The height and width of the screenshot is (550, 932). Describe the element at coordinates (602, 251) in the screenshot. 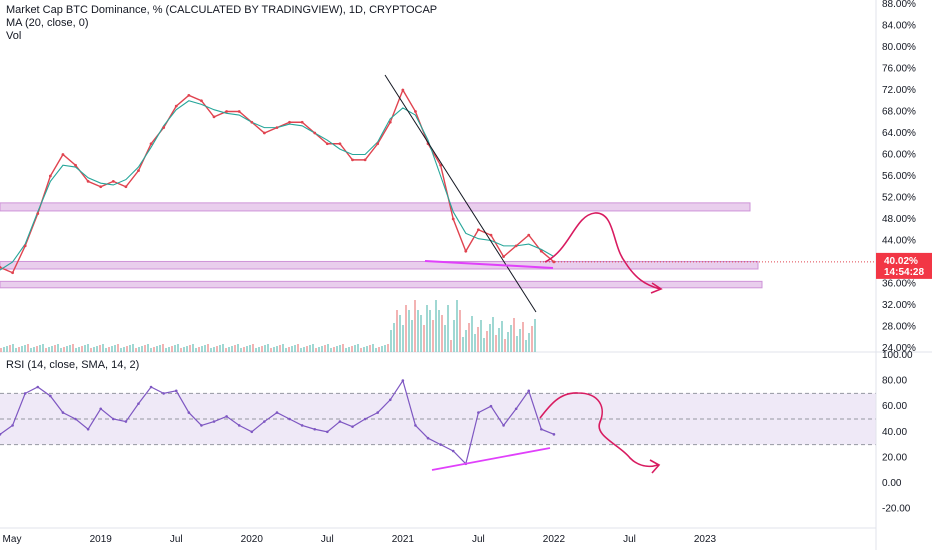

I see `projection-curve` at that location.